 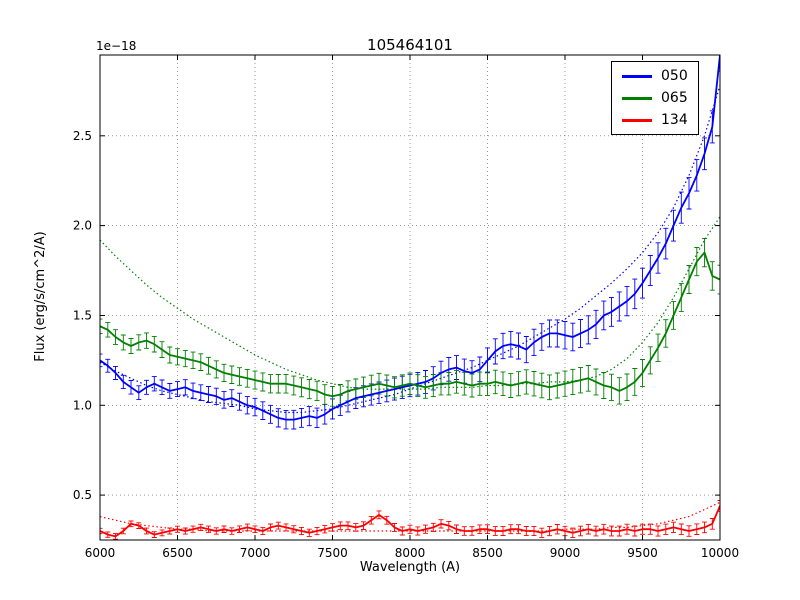 What do you see at coordinates (410, 567) in the screenshot?
I see `x-axis-label: Wavelength (A)` at bounding box center [410, 567].